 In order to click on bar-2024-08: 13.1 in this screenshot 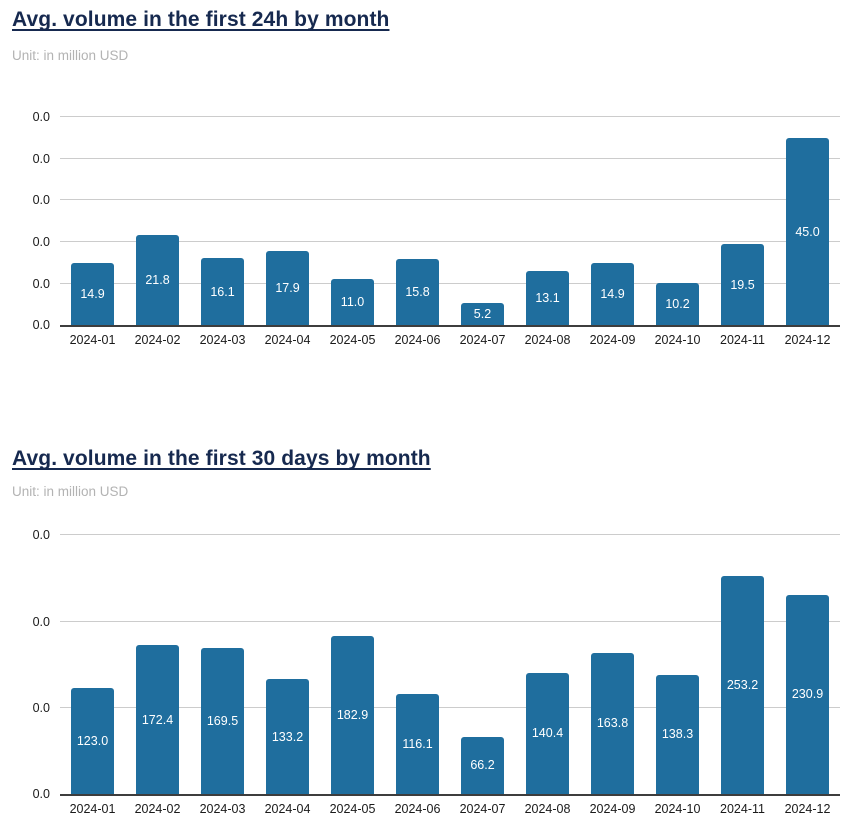, I will do `click(547, 297)`.